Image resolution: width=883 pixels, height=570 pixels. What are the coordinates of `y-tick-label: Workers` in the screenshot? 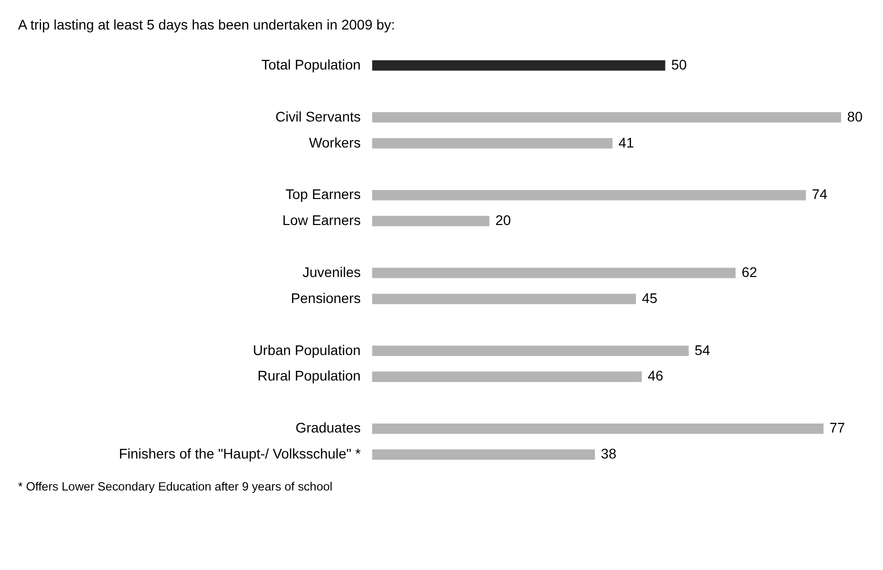 It's located at (334, 142).